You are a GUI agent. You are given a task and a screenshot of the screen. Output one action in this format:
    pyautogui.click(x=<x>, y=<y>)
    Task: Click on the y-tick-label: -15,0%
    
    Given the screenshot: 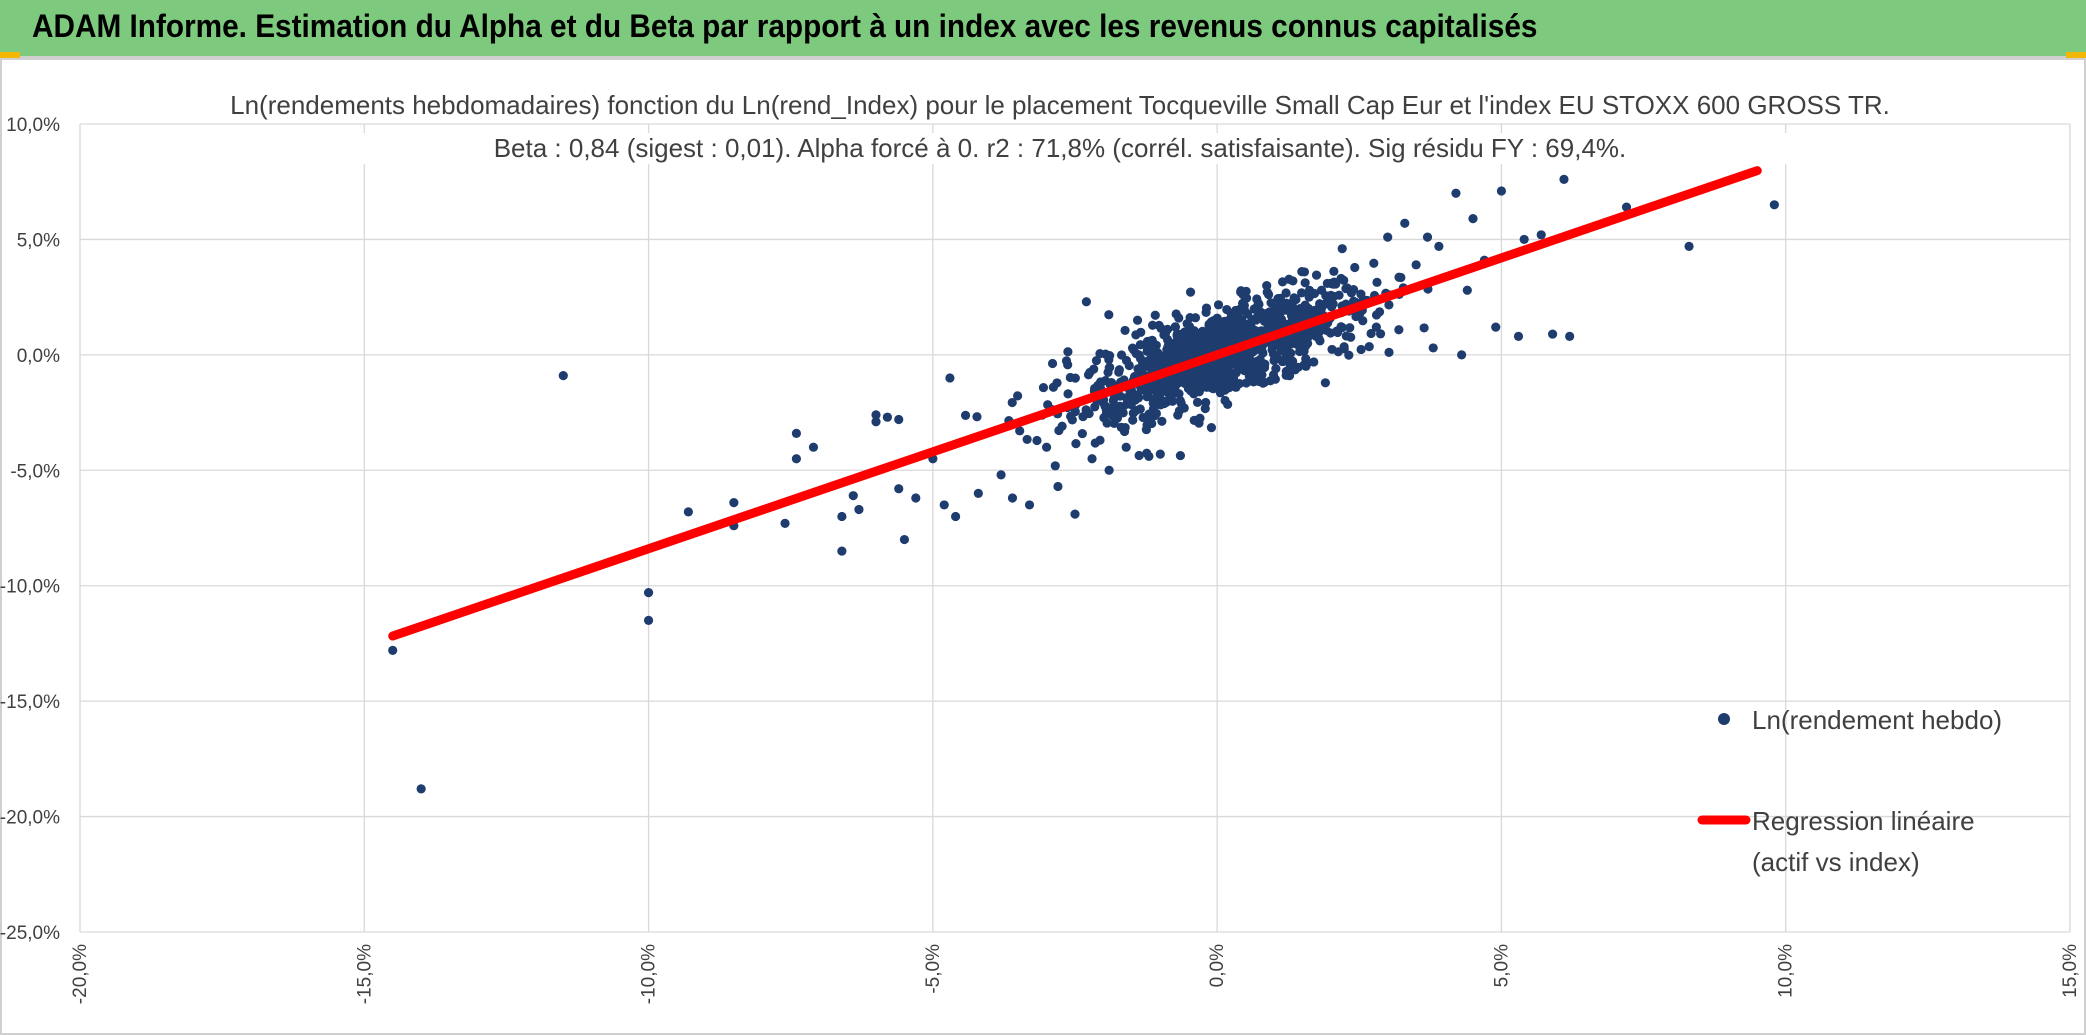 What is the action you would take?
    pyautogui.click(x=30, y=702)
    